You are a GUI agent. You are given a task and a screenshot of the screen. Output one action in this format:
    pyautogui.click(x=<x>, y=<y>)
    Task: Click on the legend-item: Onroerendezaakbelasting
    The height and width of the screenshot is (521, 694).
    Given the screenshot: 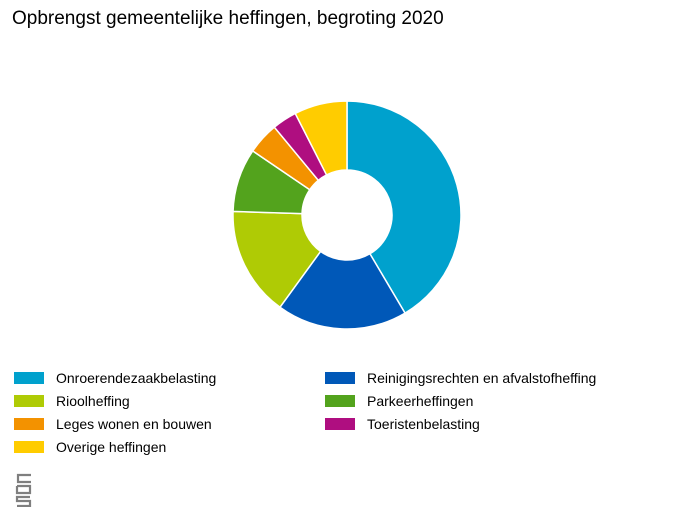 What is the action you would take?
    pyautogui.click(x=115, y=378)
    